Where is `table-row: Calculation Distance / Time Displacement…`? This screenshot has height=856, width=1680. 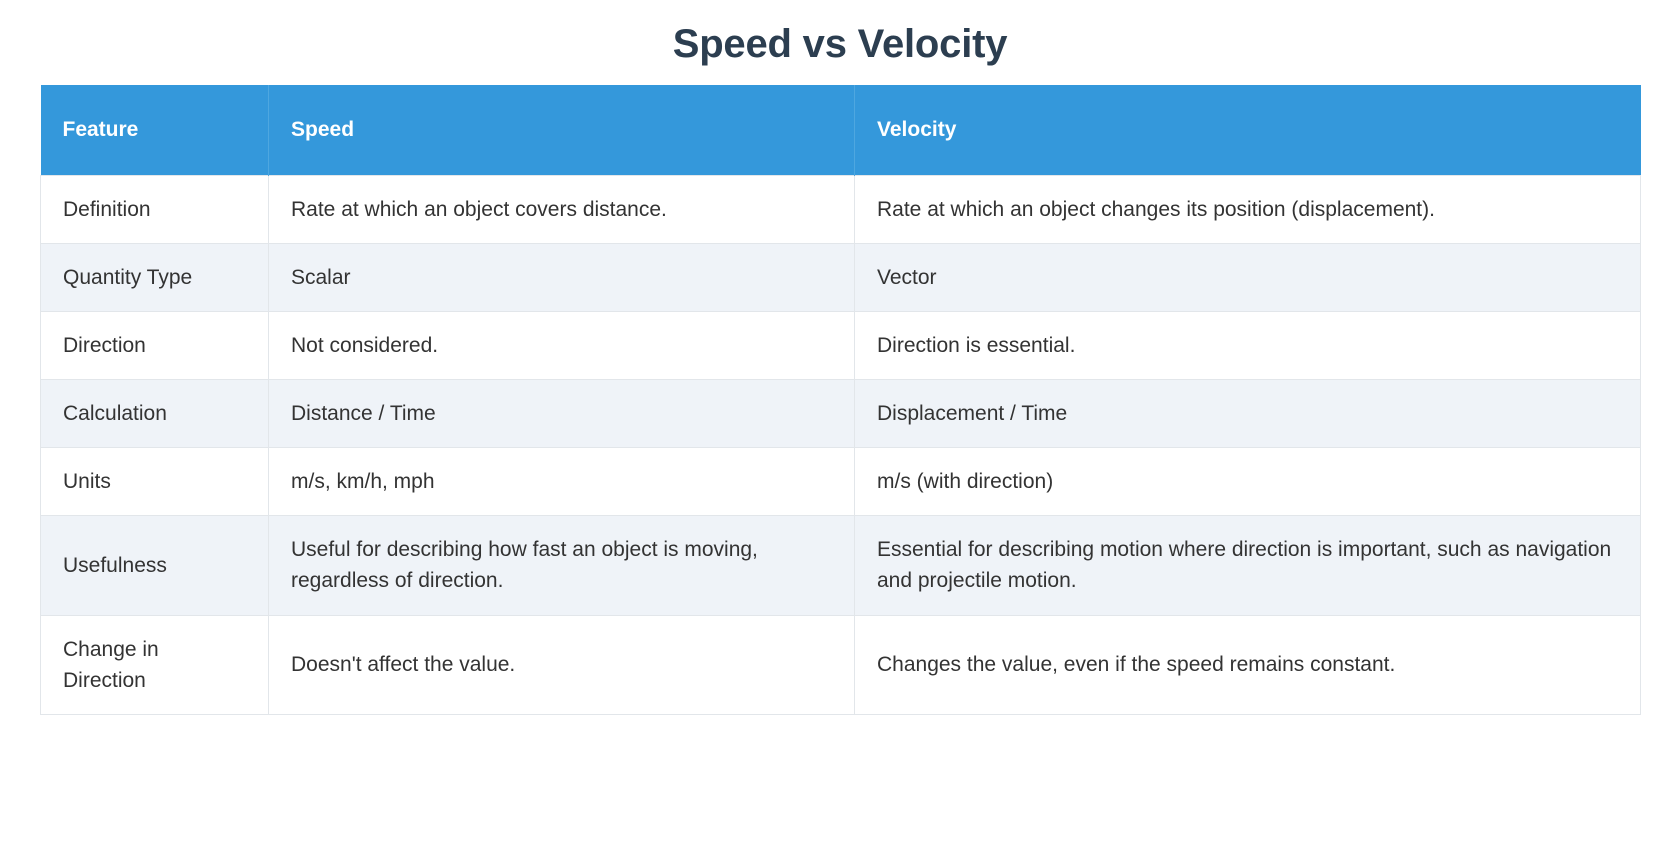
table-row: Calculation Distance / Time Displacement… is located at coordinates (840, 414).